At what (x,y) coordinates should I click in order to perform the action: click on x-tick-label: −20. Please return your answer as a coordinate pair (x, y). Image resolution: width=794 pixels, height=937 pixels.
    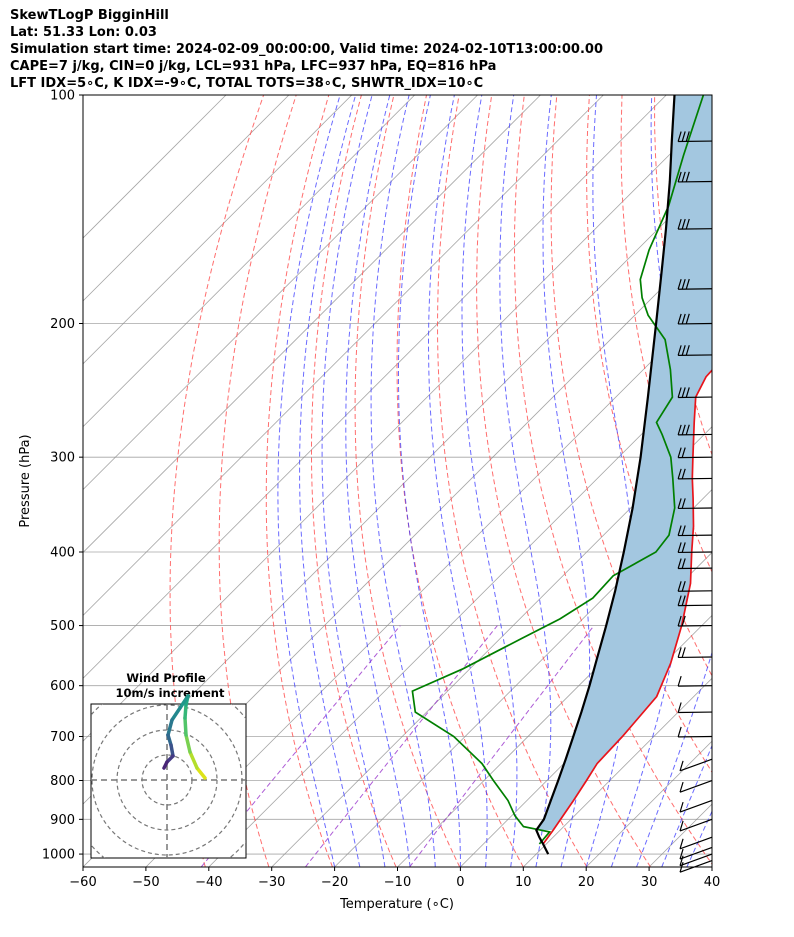
    Looking at the image, I should click on (334, 882).